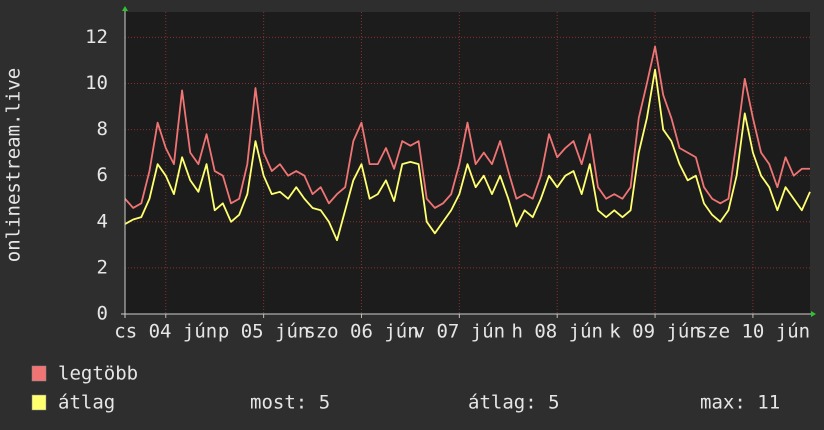 The height and width of the screenshot is (430, 824). Describe the element at coordinates (102, 129) in the screenshot. I see `y-tick-label: 8` at that location.